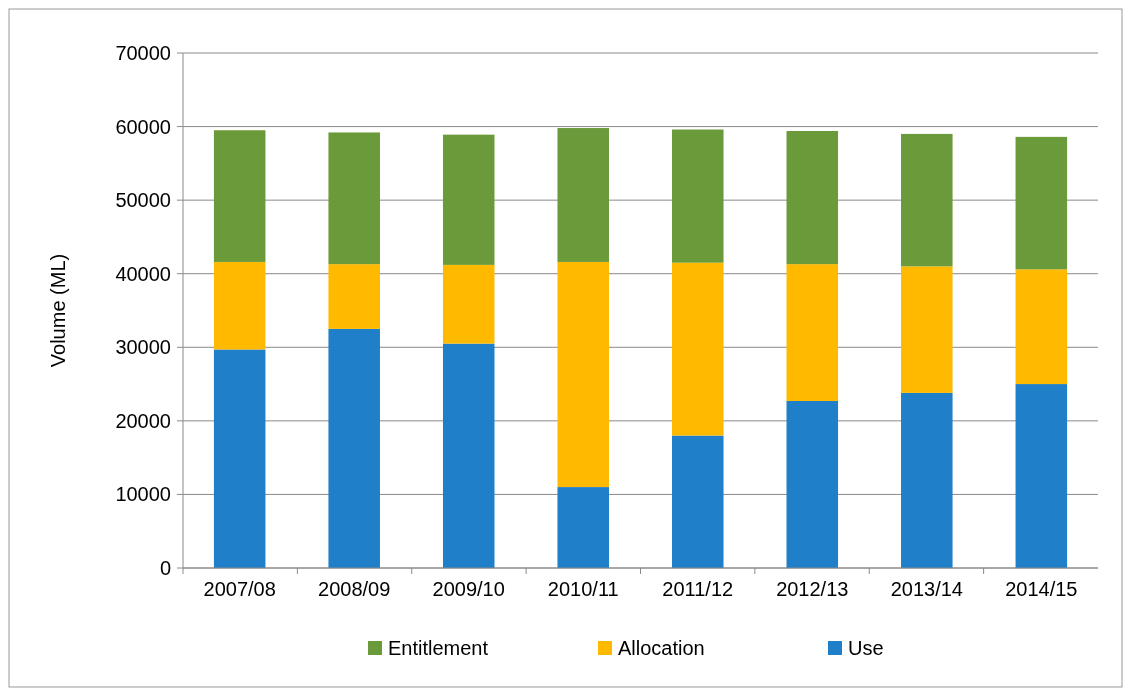  What do you see at coordinates (143, 347) in the screenshot?
I see `y-tick-label: 30000` at bounding box center [143, 347].